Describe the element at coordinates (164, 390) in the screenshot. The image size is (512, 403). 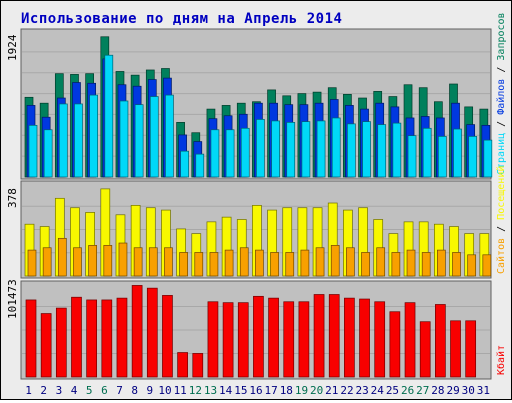
I see `day-label: 10` at that location.